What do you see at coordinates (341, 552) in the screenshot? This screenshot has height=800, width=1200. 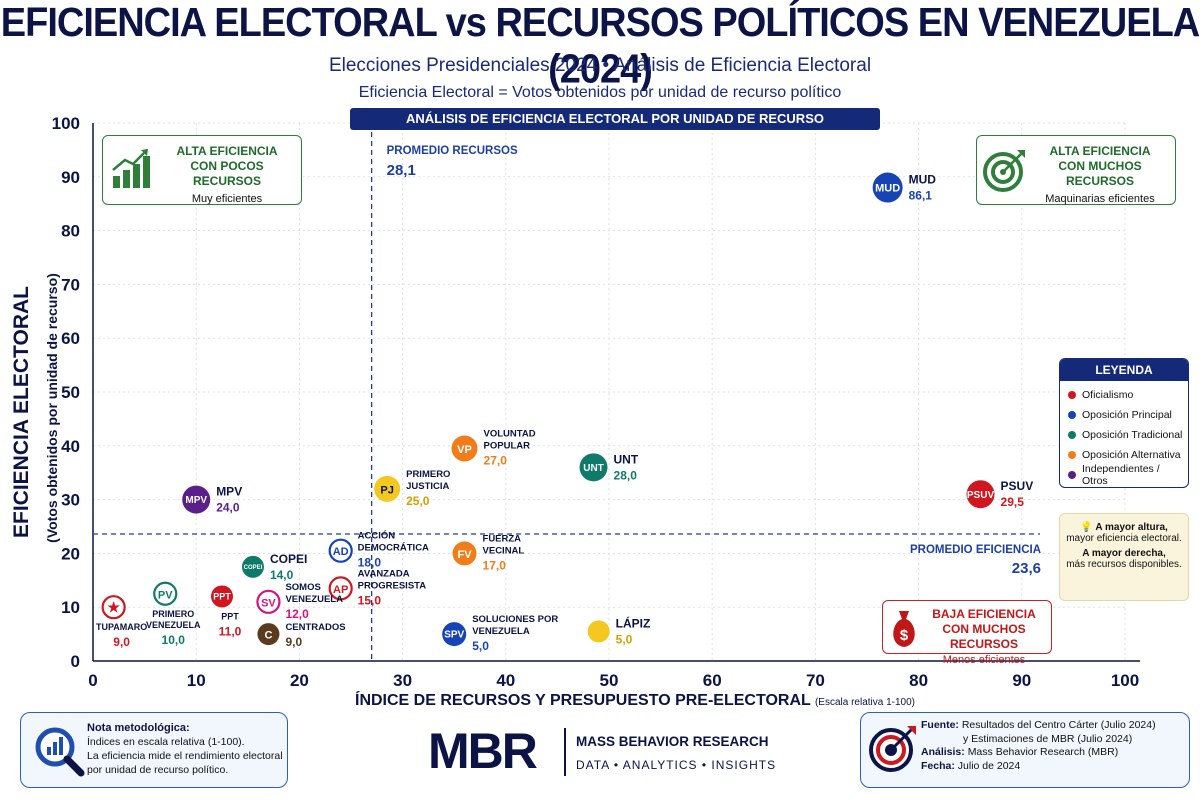 I see `point-abbr: AD` at bounding box center [341, 552].